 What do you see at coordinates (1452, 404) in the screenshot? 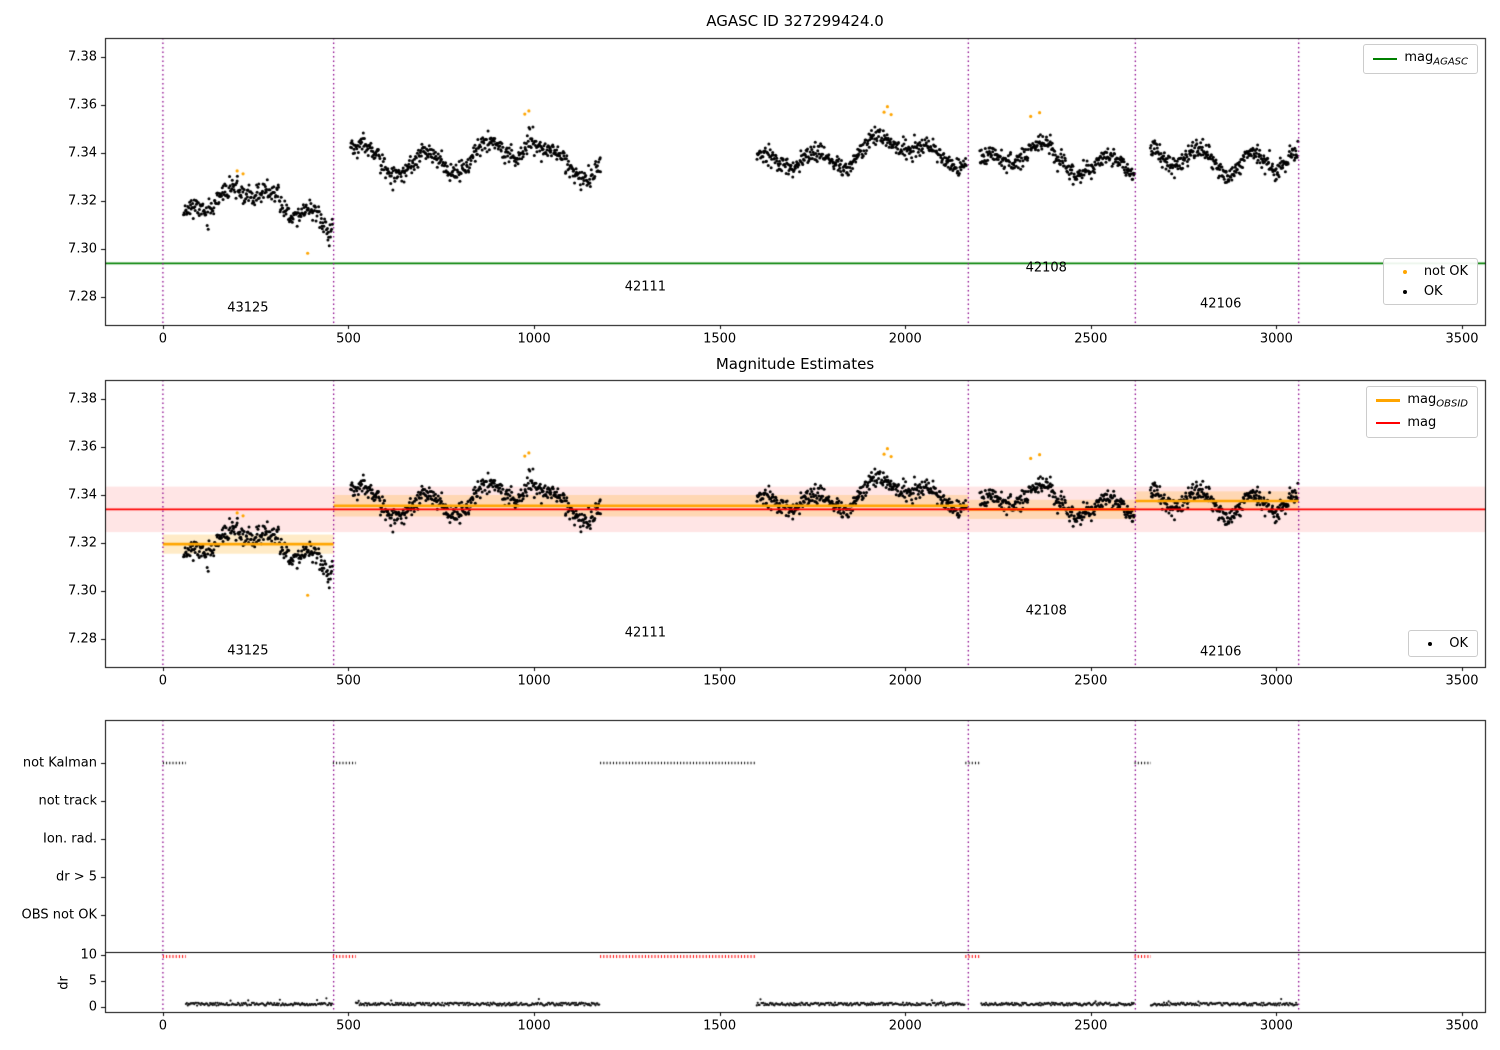
I see `legend-label-sub: OBSID` at bounding box center [1452, 404].